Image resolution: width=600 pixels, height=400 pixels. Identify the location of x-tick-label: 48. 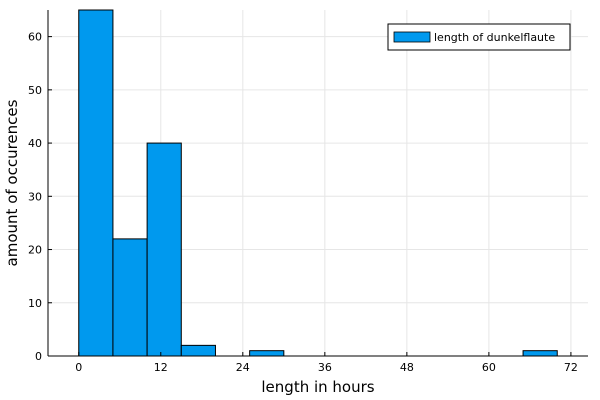
(407, 367).